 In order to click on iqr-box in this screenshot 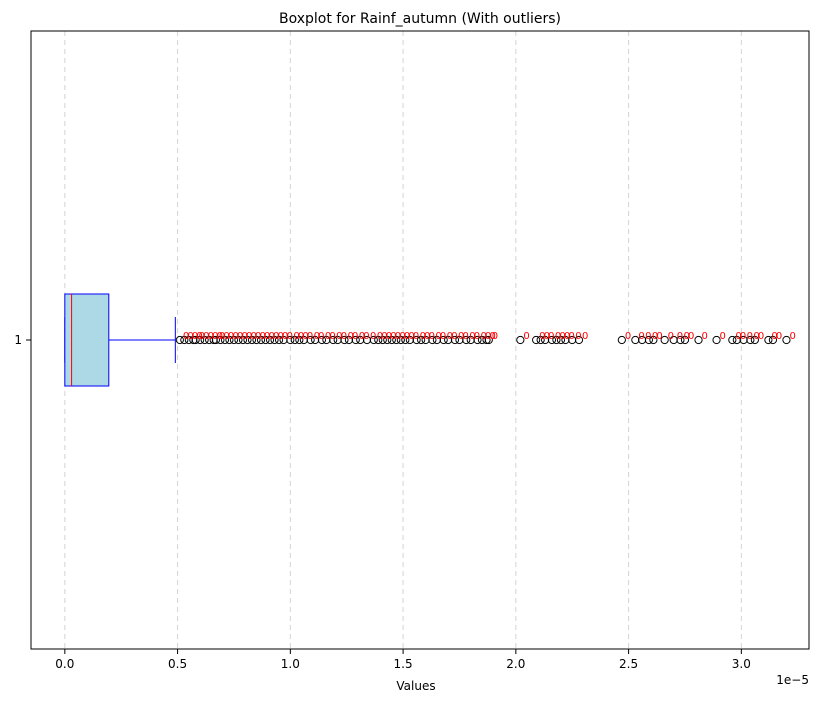, I will do `click(87, 340)`.